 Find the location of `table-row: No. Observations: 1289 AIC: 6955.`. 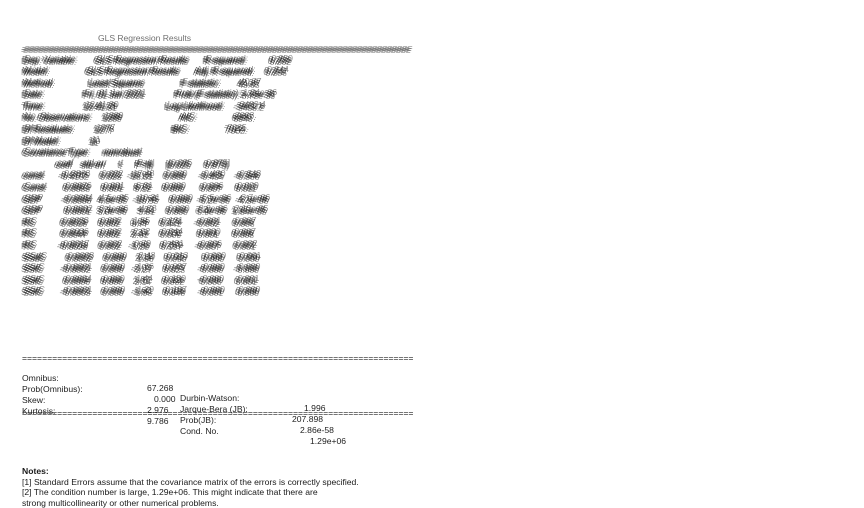

table-row: No. Observations: 1289 AIC: 6955. is located at coordinates (137, 118).